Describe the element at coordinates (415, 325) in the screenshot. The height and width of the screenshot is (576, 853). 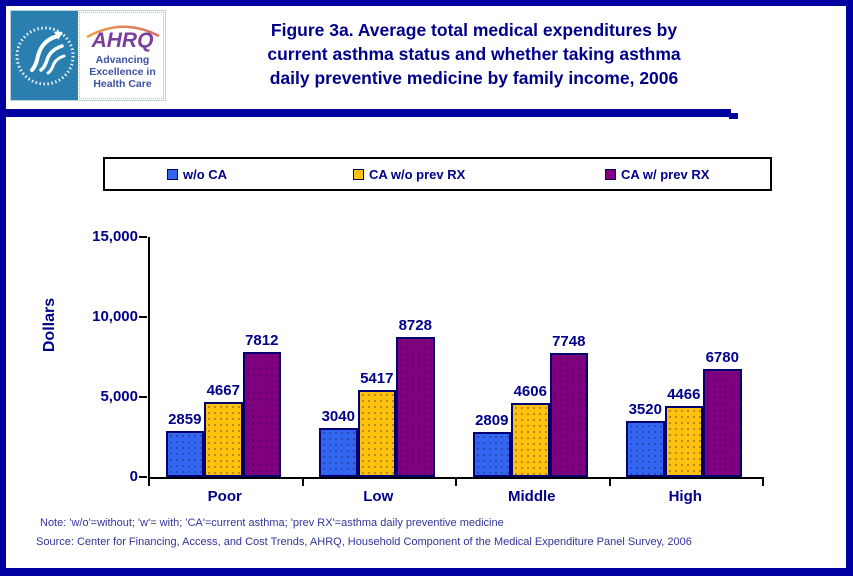
I see `bar-value-label: 8728` at that location.